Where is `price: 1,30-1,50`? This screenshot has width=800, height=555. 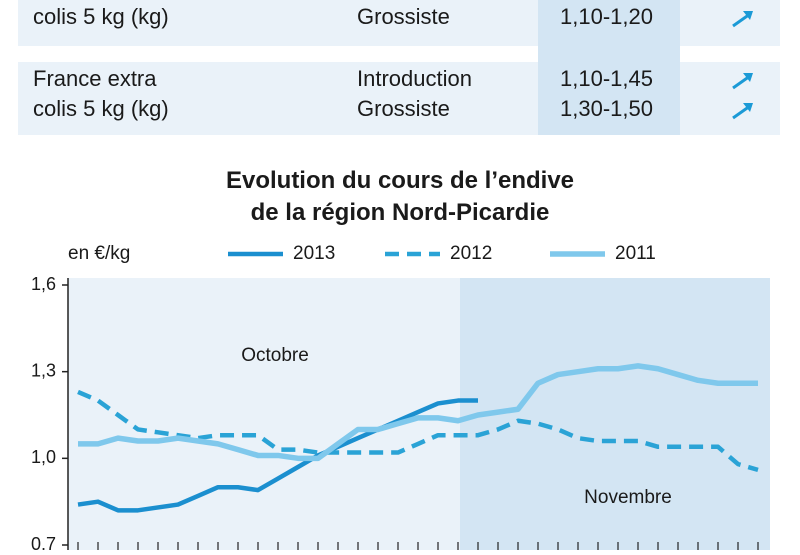
price: 1,30-1,50 is located at coordinates (606, 108).